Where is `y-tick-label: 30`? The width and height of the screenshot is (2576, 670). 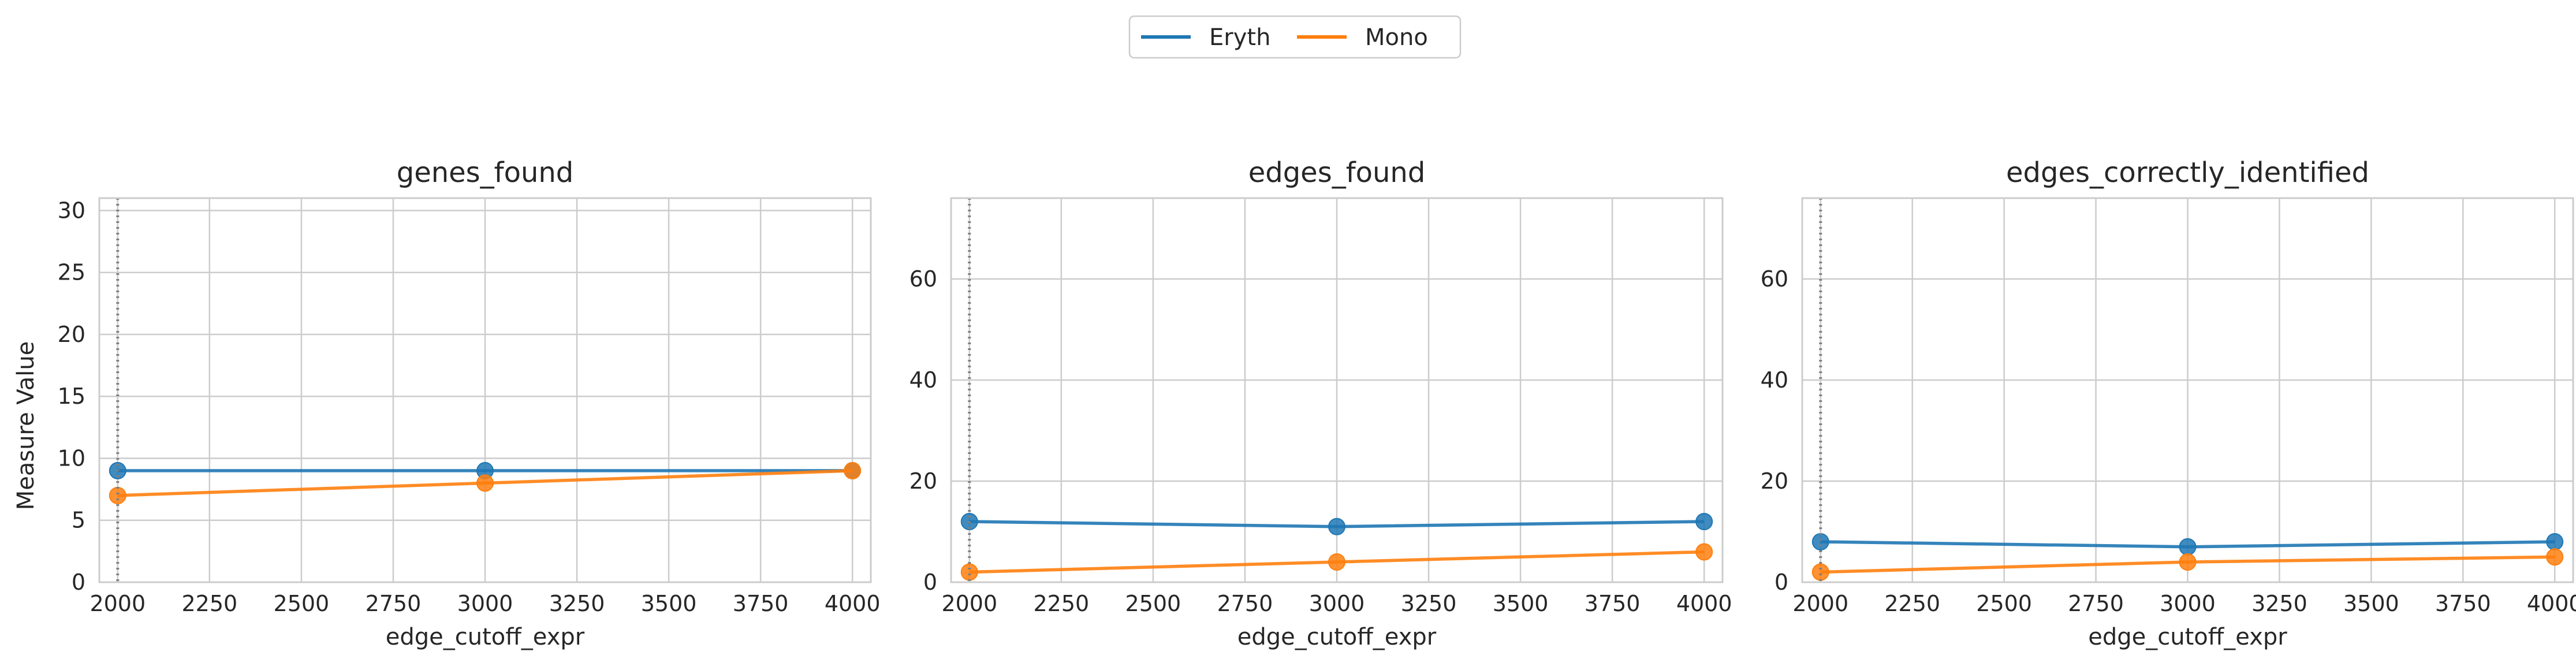 y-tick-label: 30 is located at coordinates (71, 210).